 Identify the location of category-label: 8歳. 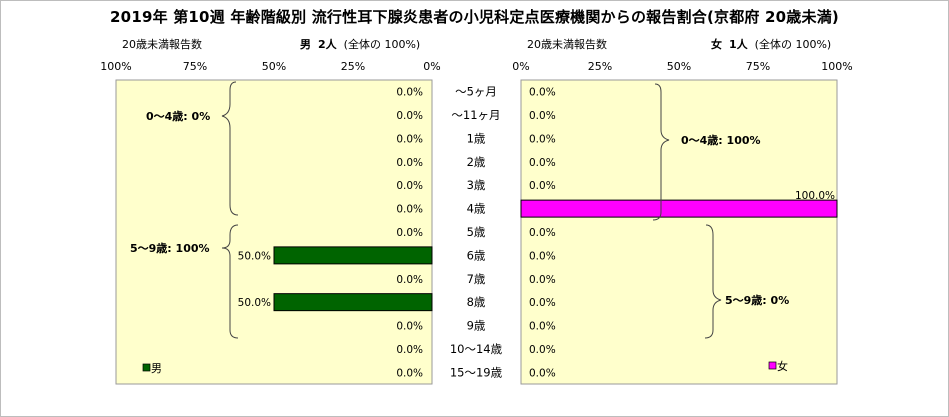
(476, 302).